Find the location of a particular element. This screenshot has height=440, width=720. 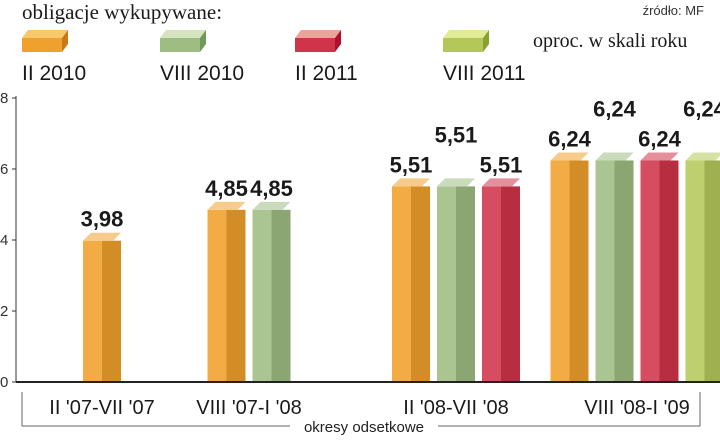

x-category-label: VIII '08-I '09 is located at coordinates (636, 408).